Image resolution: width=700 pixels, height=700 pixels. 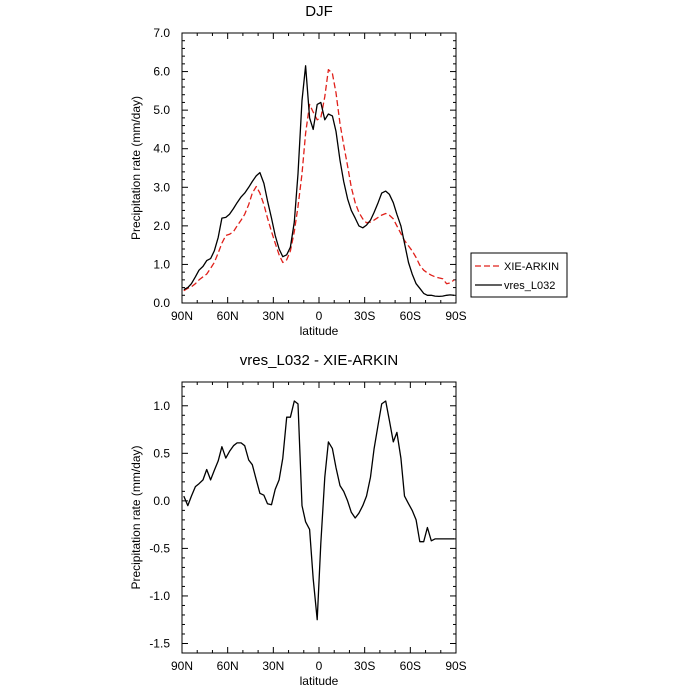 I want to click on legend: XIE-ARKIN vres_L032, so click(x=519, y=275).